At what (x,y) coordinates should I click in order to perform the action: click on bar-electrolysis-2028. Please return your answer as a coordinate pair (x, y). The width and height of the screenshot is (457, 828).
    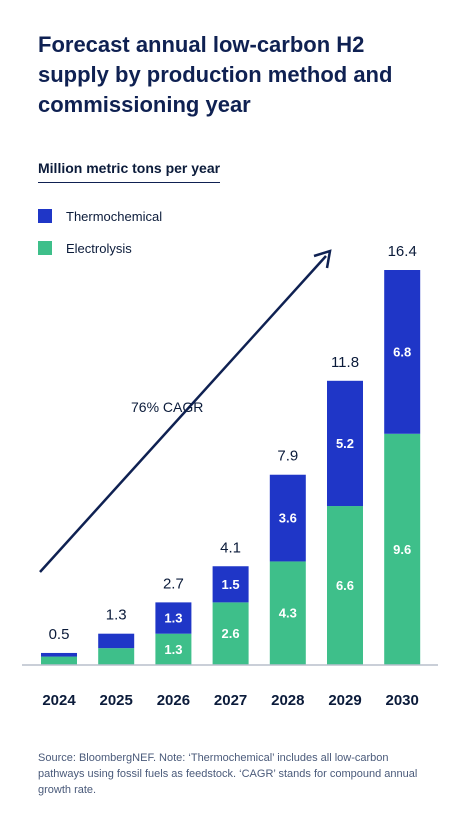
    Looking at the image, I should click on (287, 613).